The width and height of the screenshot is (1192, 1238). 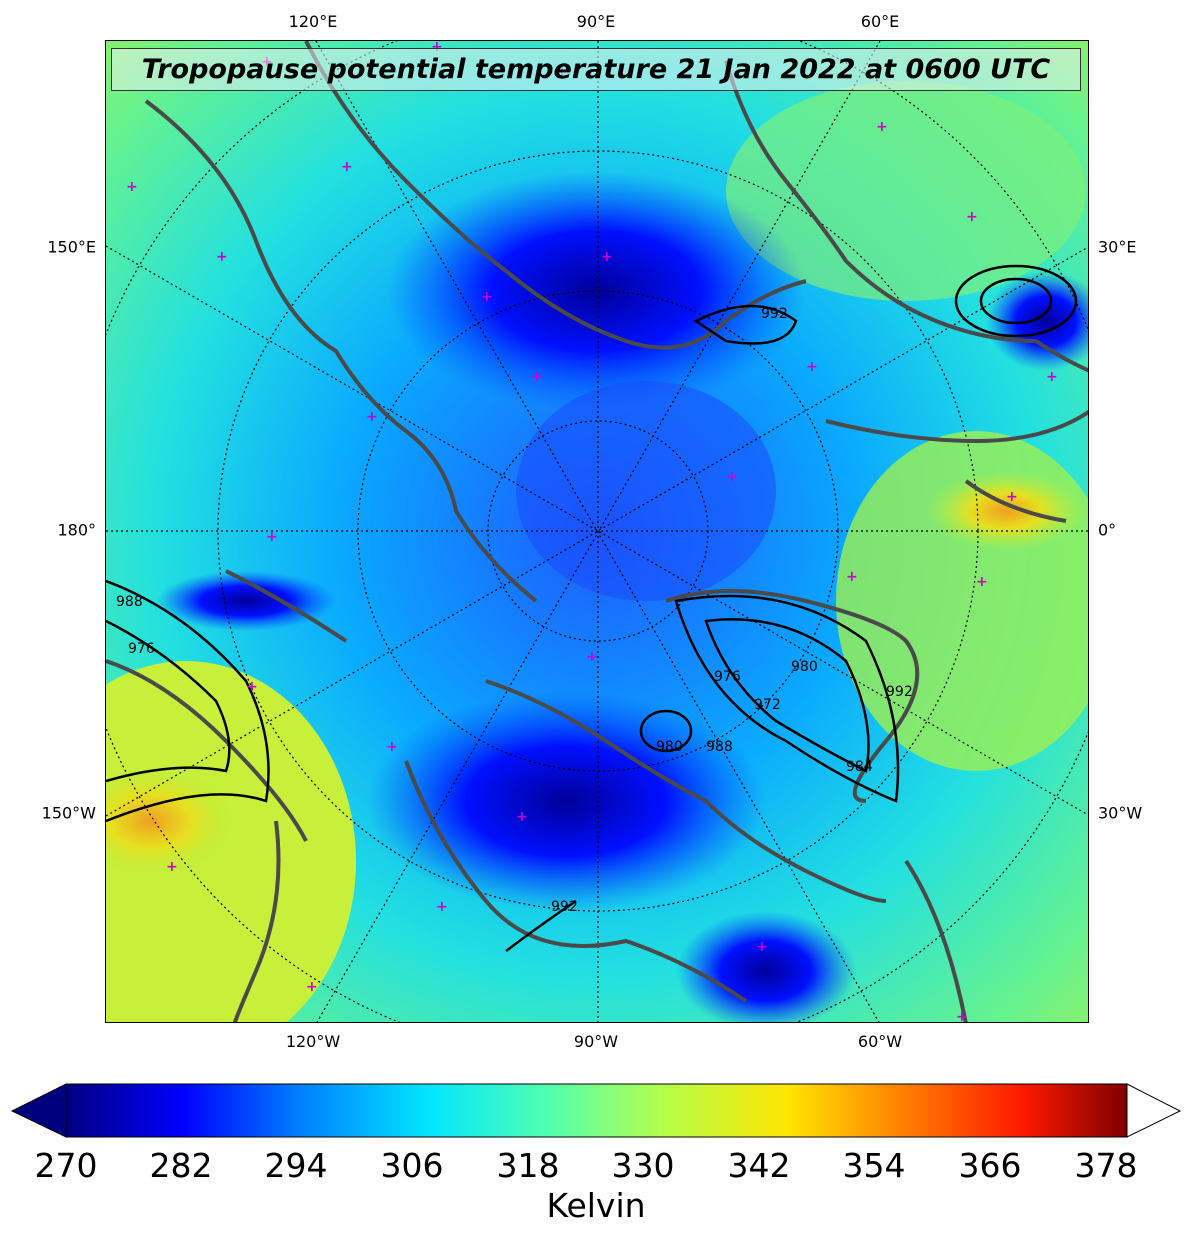 What do you see at coordinates (1037, 321) in the screenshot?
I see `cold-region-ne` at bounding box center [1037, 321].